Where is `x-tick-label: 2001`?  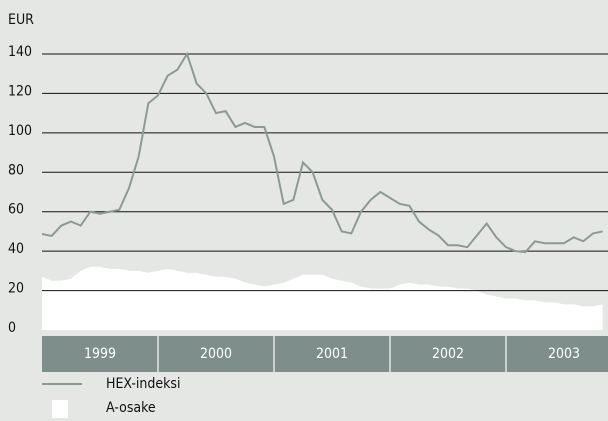 x-tick-label: 2001 is located at coordinates (332, 354).